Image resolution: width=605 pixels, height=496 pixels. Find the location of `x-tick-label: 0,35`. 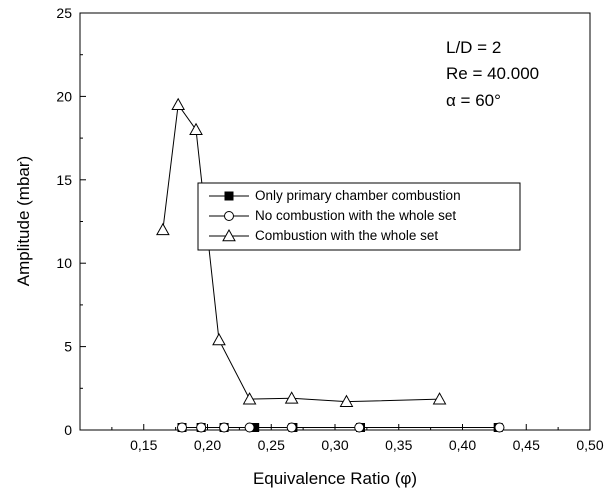

x-tick-label: 0,35 is located at coordinates (398, 445).